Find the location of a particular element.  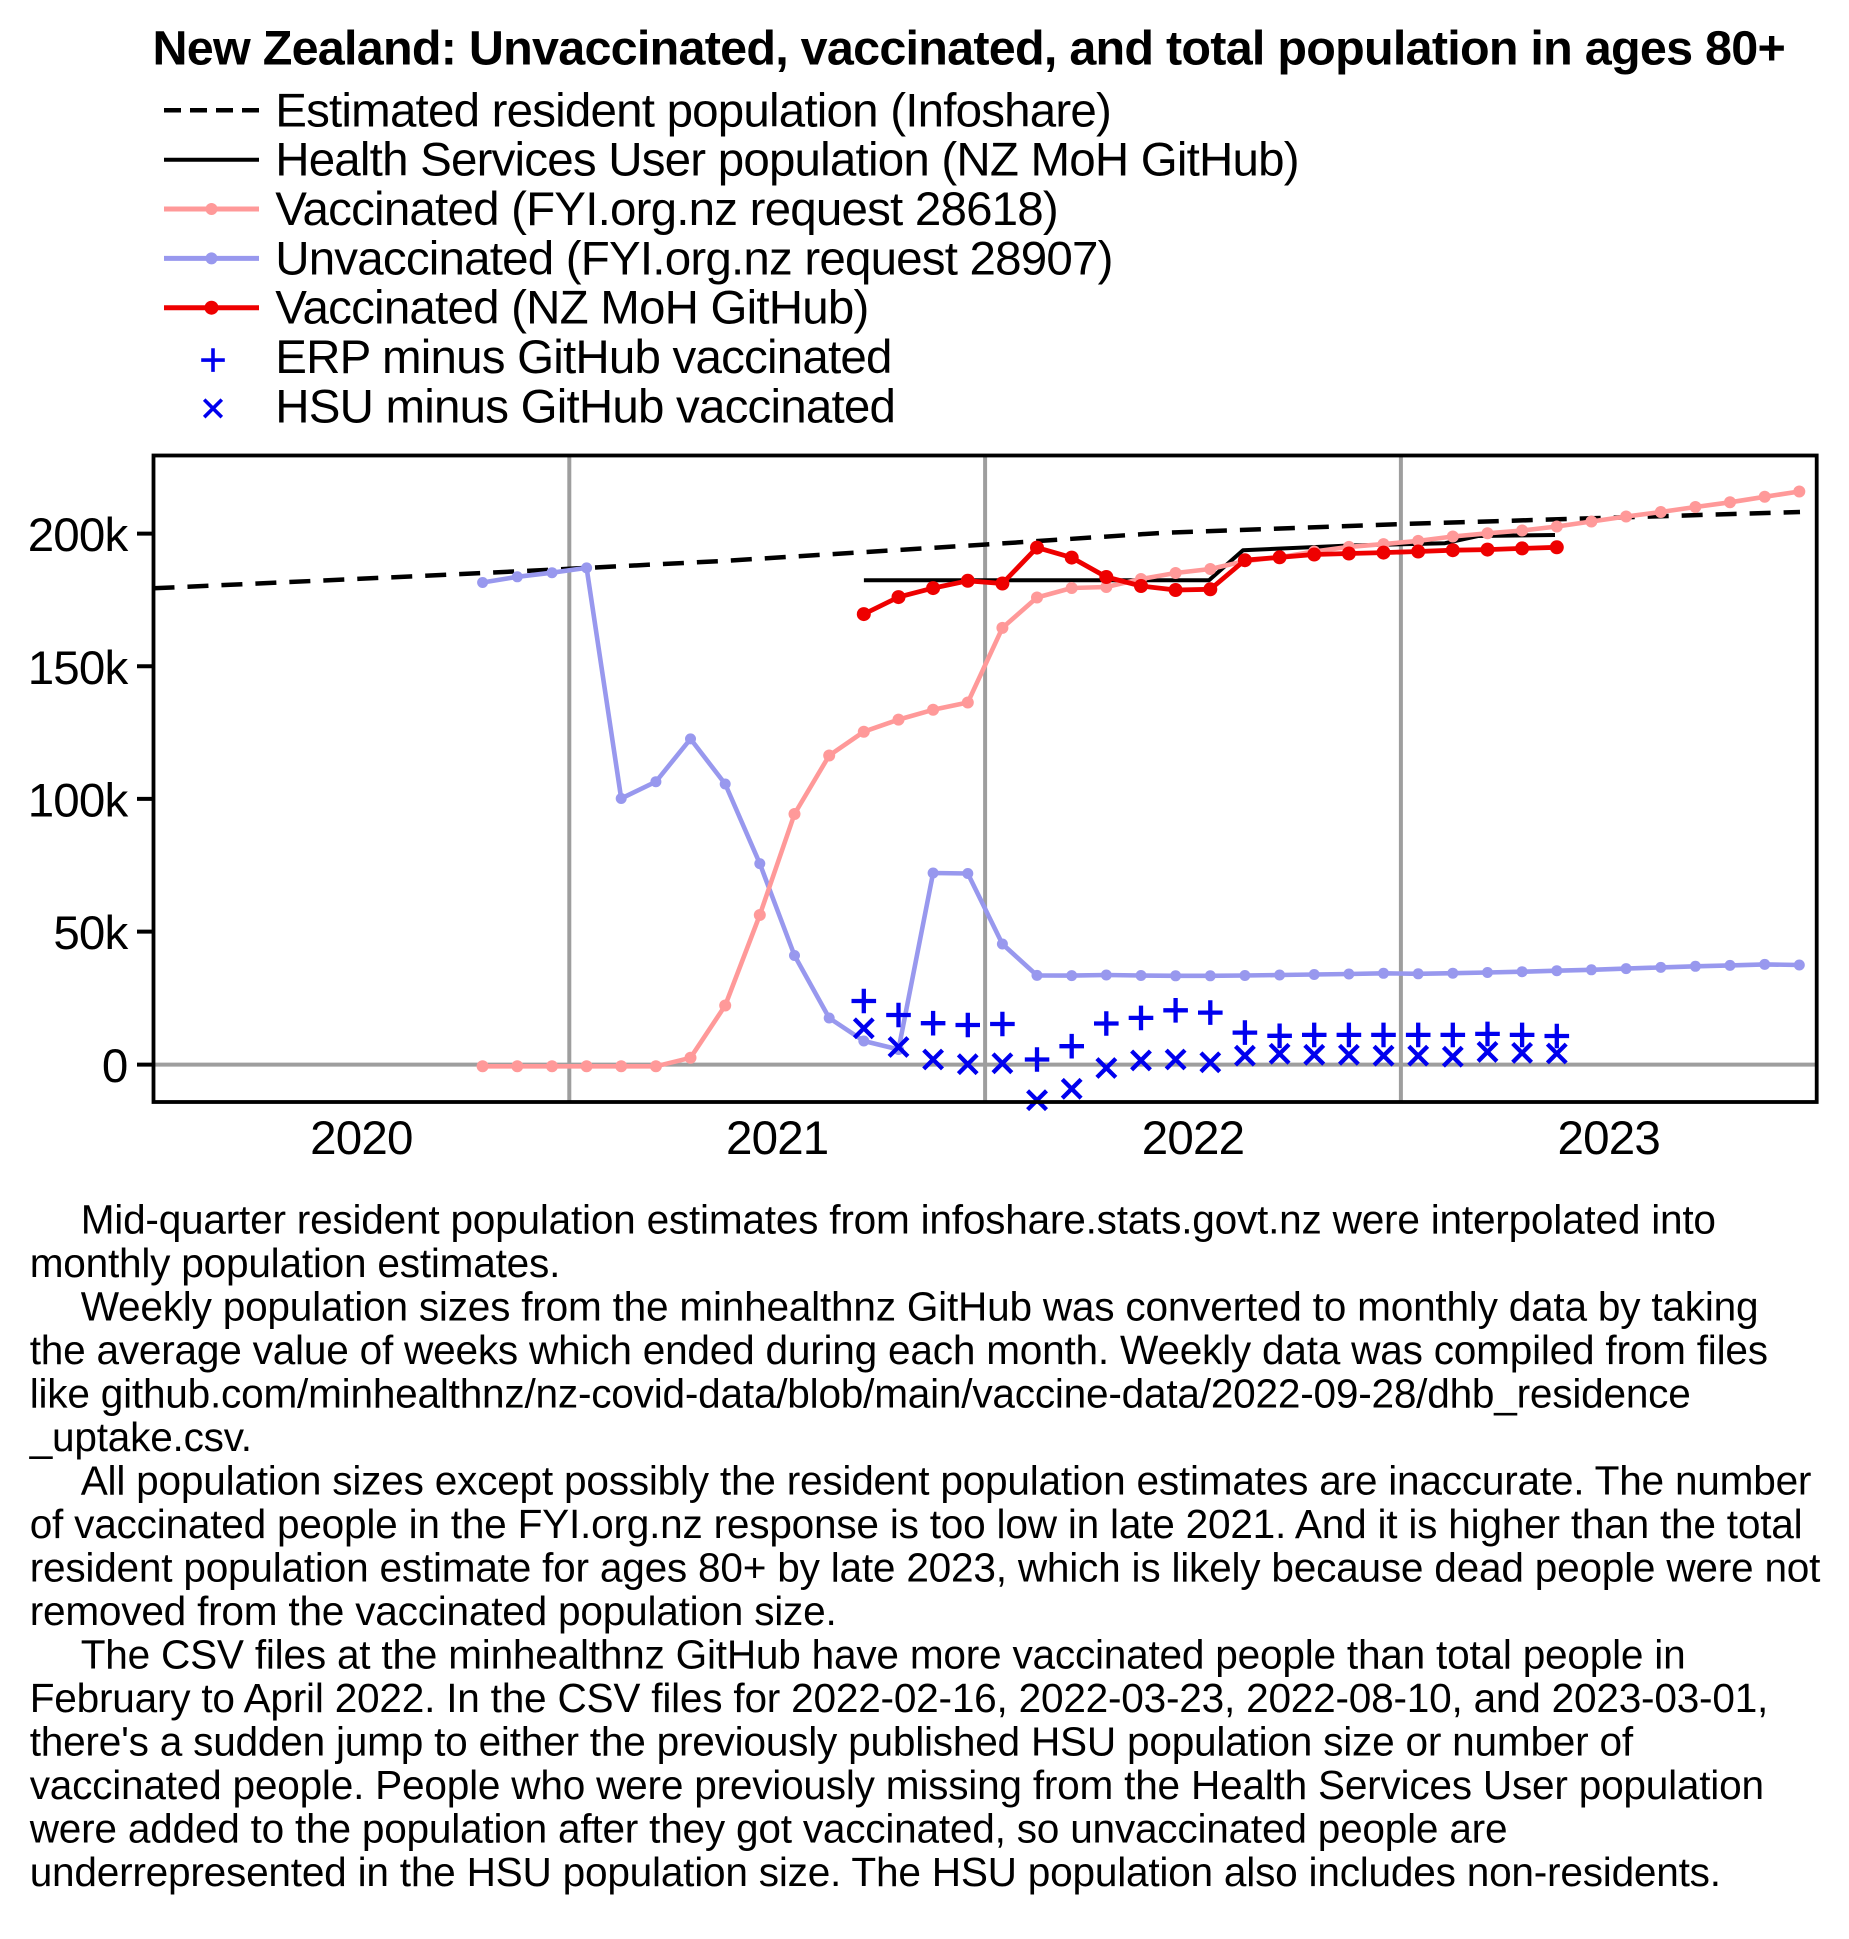

svg-text: _uptake.csv. is located at coordinates (140, 1437).